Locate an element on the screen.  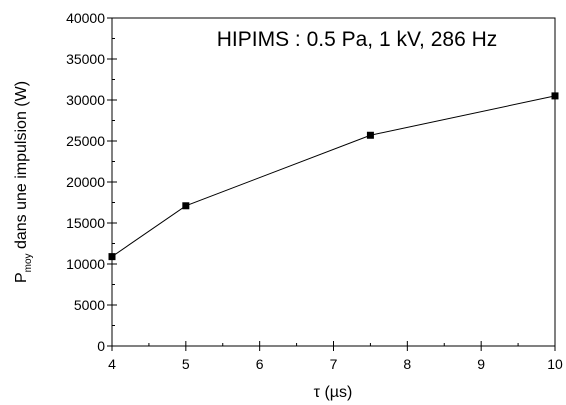
y-tick-label: 35000 is located at coordinates (85, 59).